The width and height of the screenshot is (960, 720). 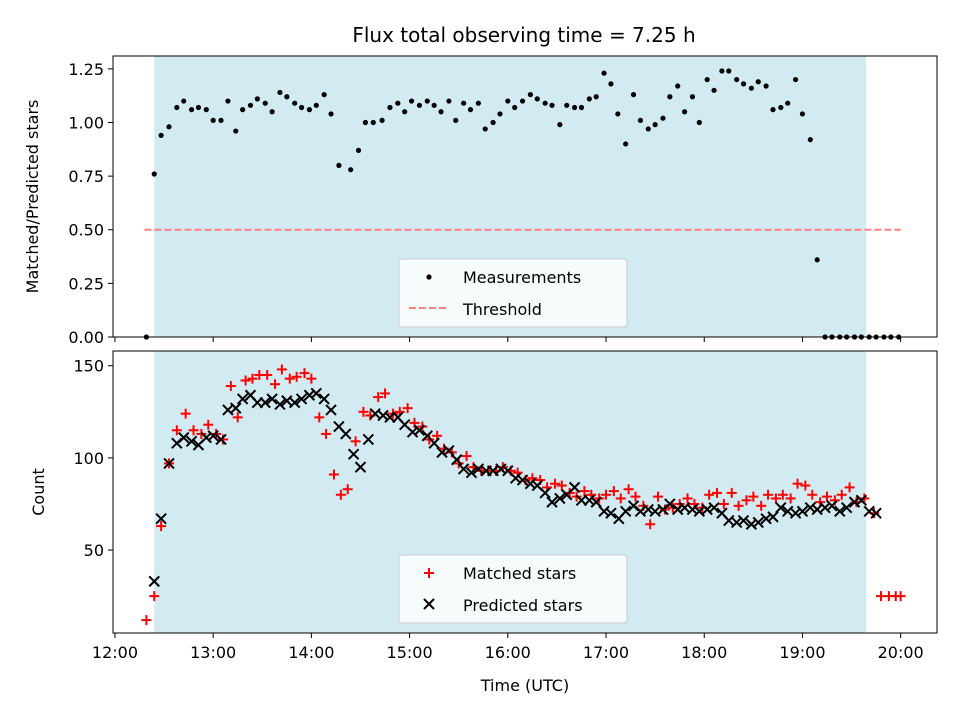 I want to click on legend-predicted-stars-marker, so click(x=429, y=604).